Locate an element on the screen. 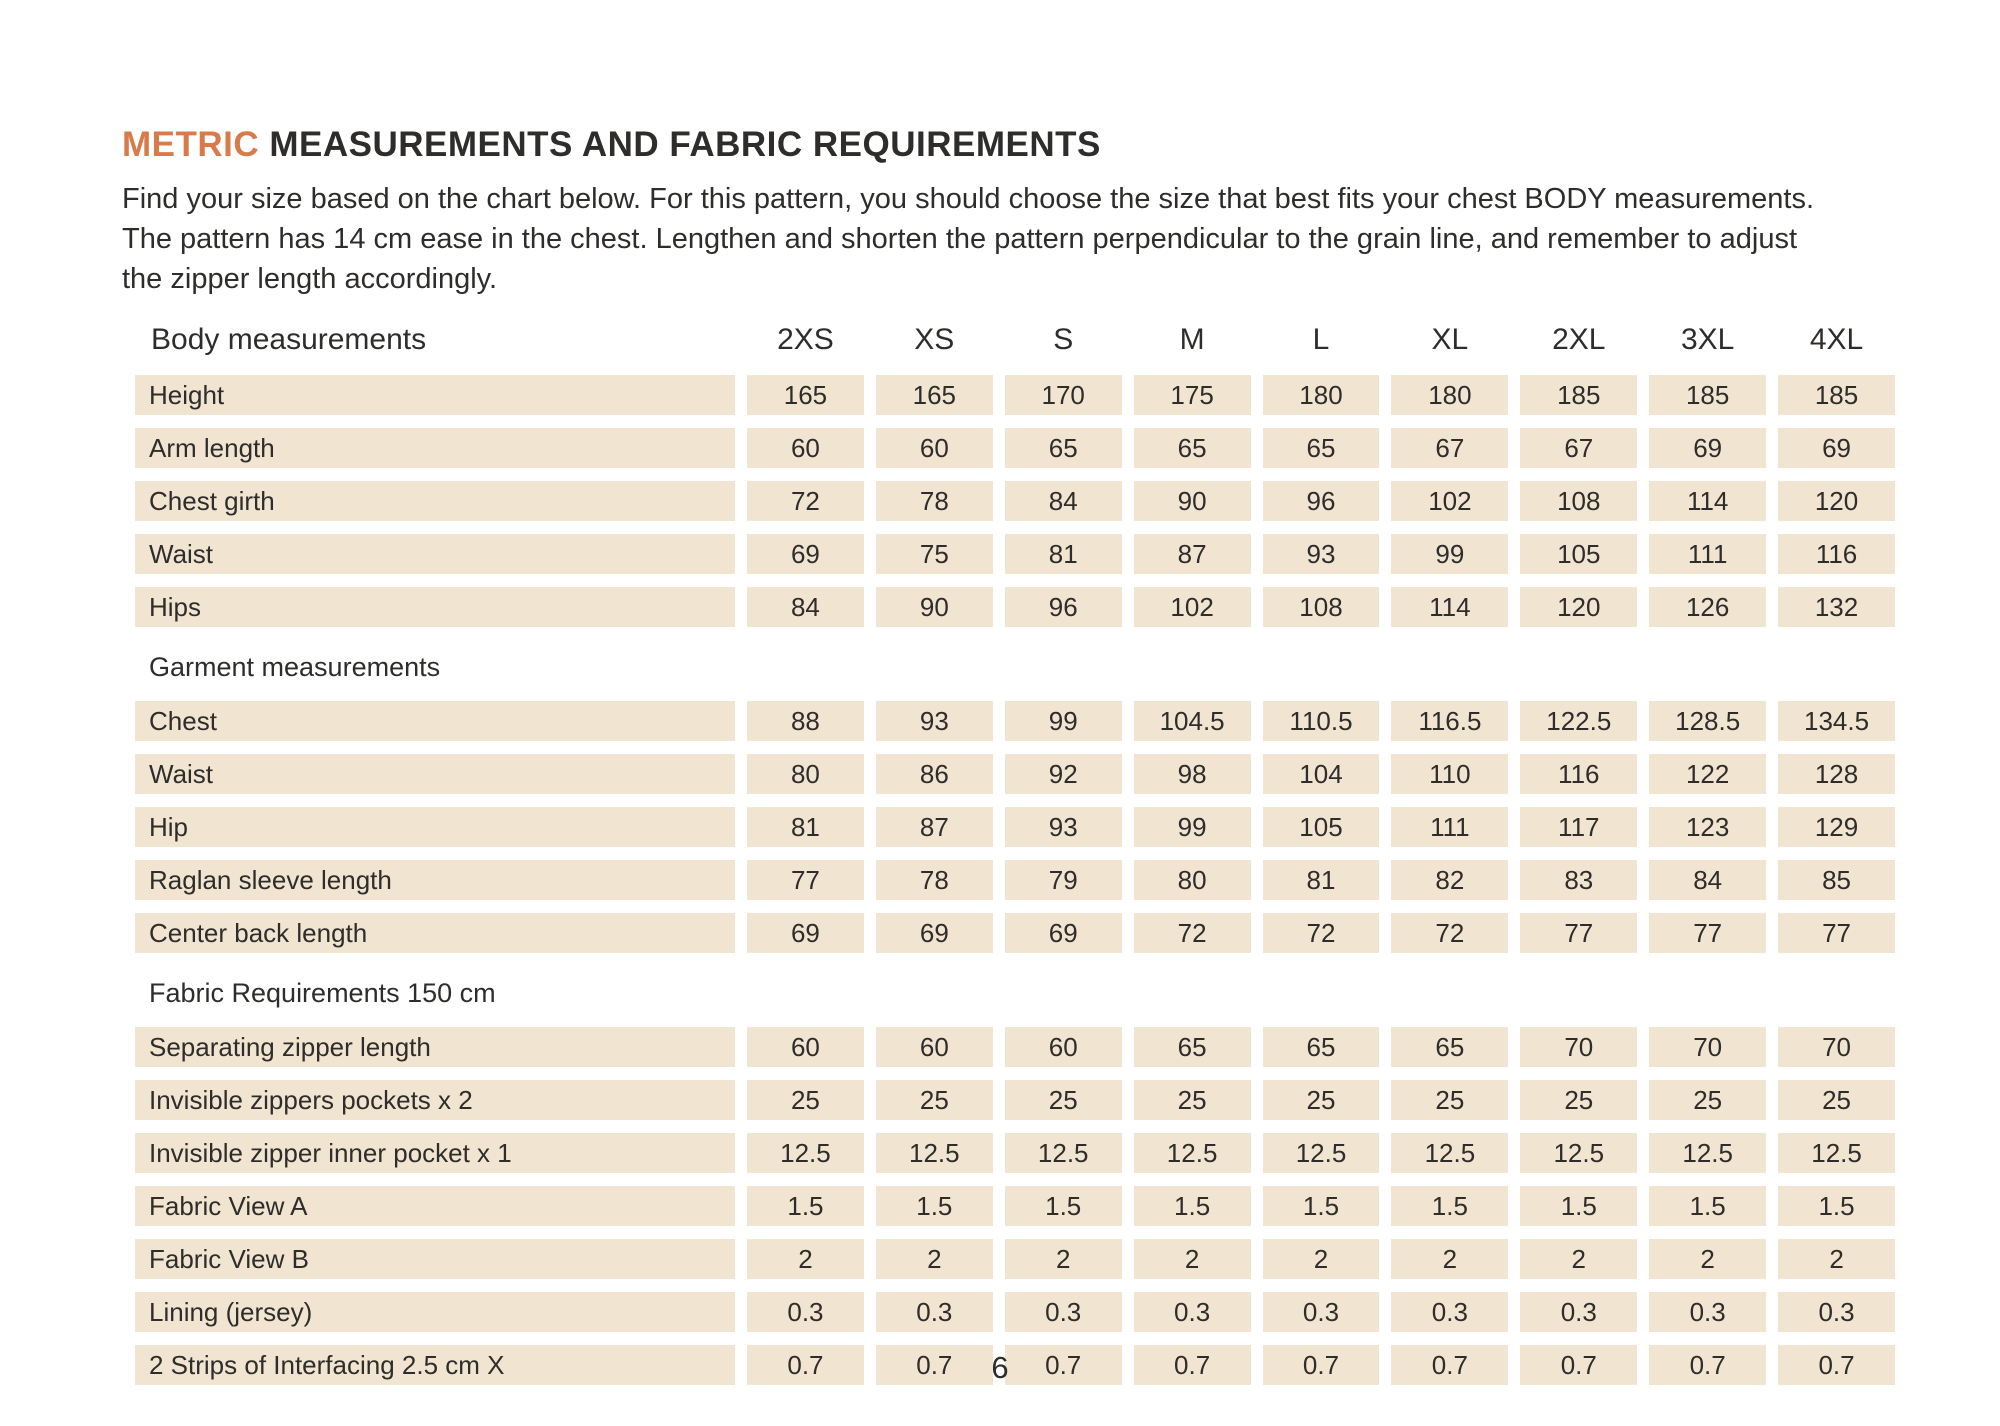 The width and height of the screenshot is (2000, 1426). section-heading: Garment measurements is located at coordinates (295, 667).